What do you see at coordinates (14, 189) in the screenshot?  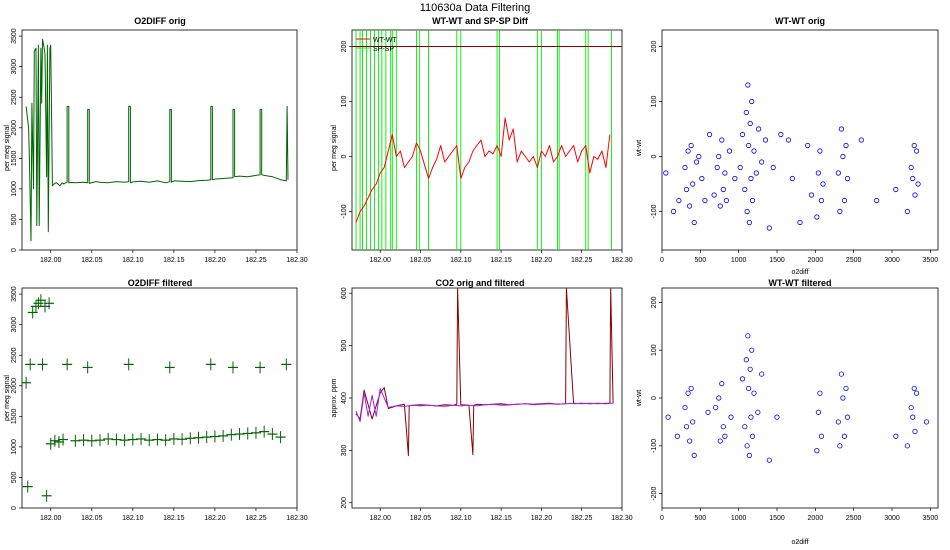 I see `y-tick-label: 1000` at bounding box center [14, 189].